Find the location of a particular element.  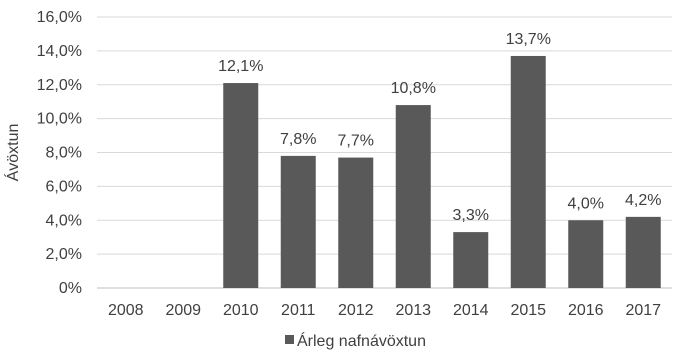

y-tick-label: 4,0% is located at coordinates (64, 220).